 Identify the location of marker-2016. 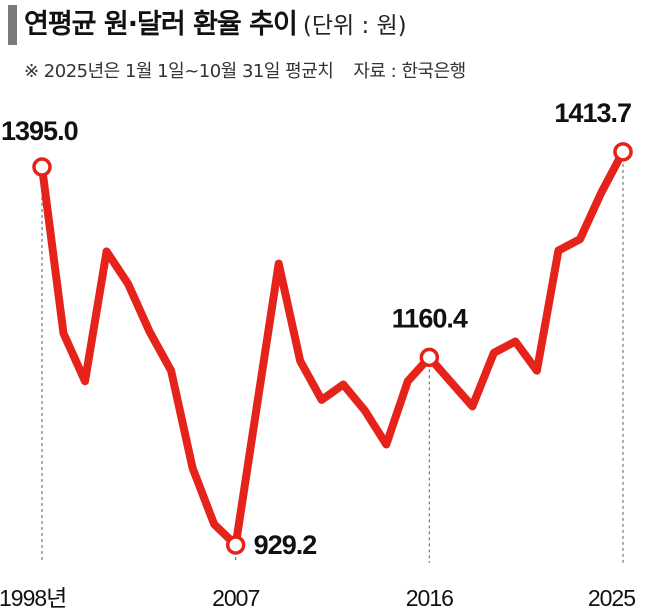
(429, 357).